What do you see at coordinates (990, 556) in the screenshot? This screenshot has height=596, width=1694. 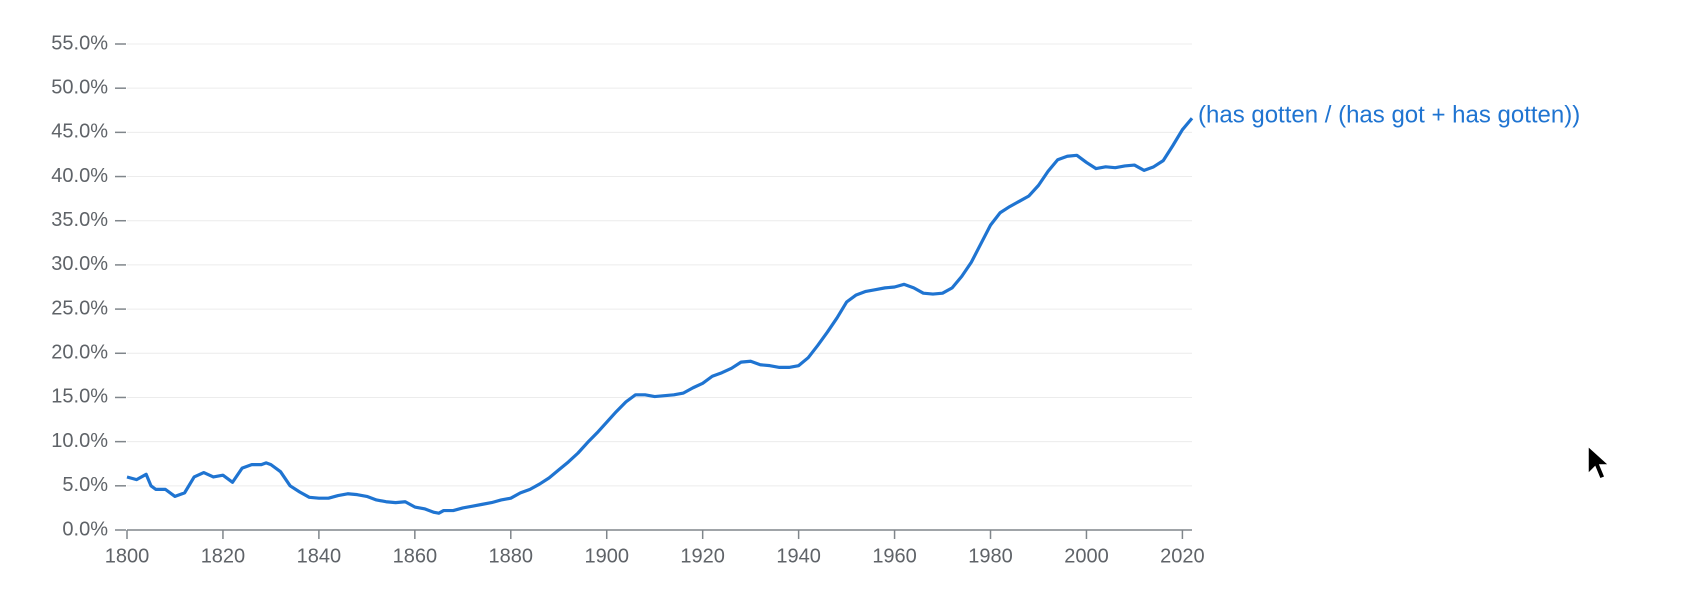 I see `x-tick-label: 1980` at bounding box center [990, 556].